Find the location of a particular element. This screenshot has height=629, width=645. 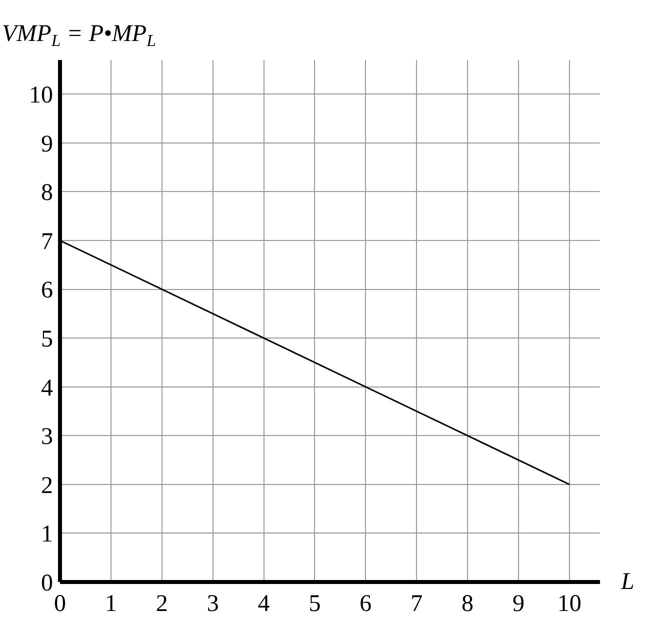

y-tick-label: 4 is located at coordinates (47, 388).